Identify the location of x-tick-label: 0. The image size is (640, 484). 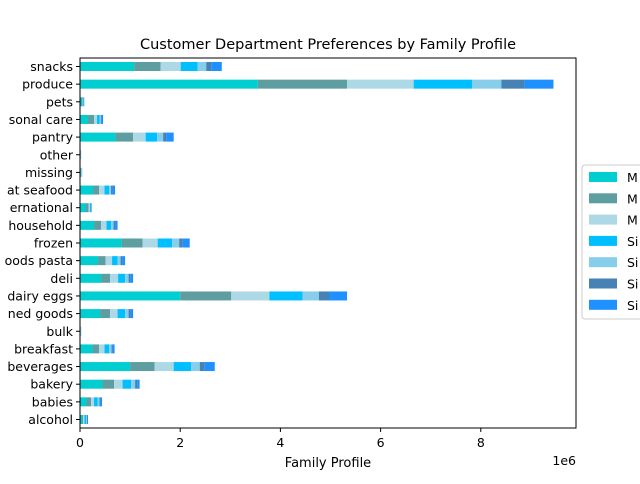
(80, 442).